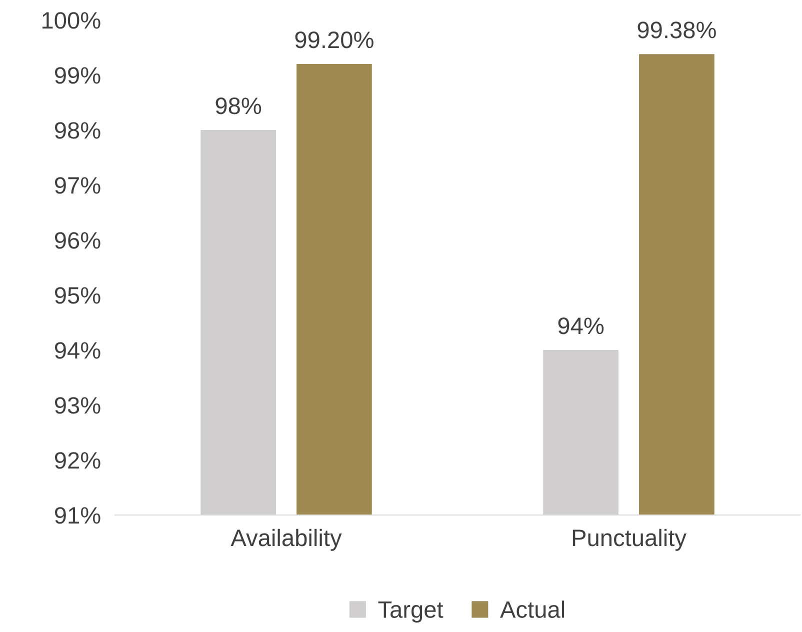  What do you see at coordinates (286, 539) in the screenshot?
I see `x-tick-label: Availability` at bounding box center [286, 539].